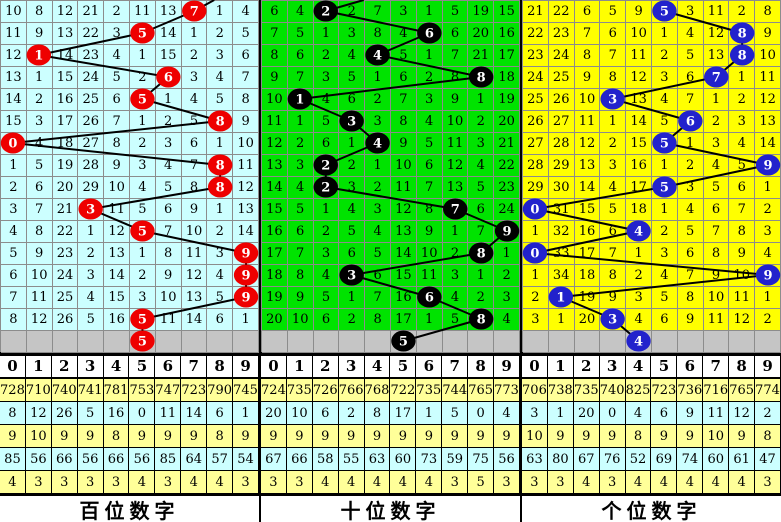  What do you see at coordinates (65, 459) in the screenshot?
I see `stat-cell: 66` at bounding box center [65, 459].